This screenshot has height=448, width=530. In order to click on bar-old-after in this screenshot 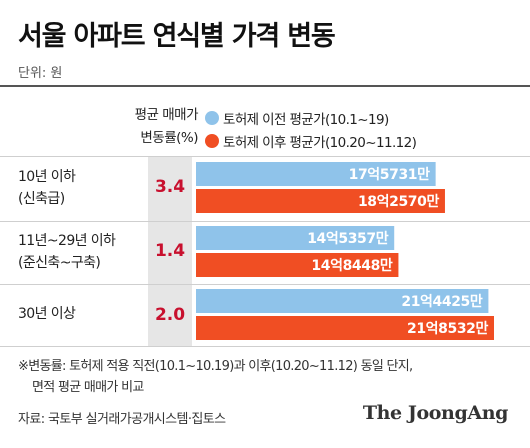, I will do `click(345, 328)`.